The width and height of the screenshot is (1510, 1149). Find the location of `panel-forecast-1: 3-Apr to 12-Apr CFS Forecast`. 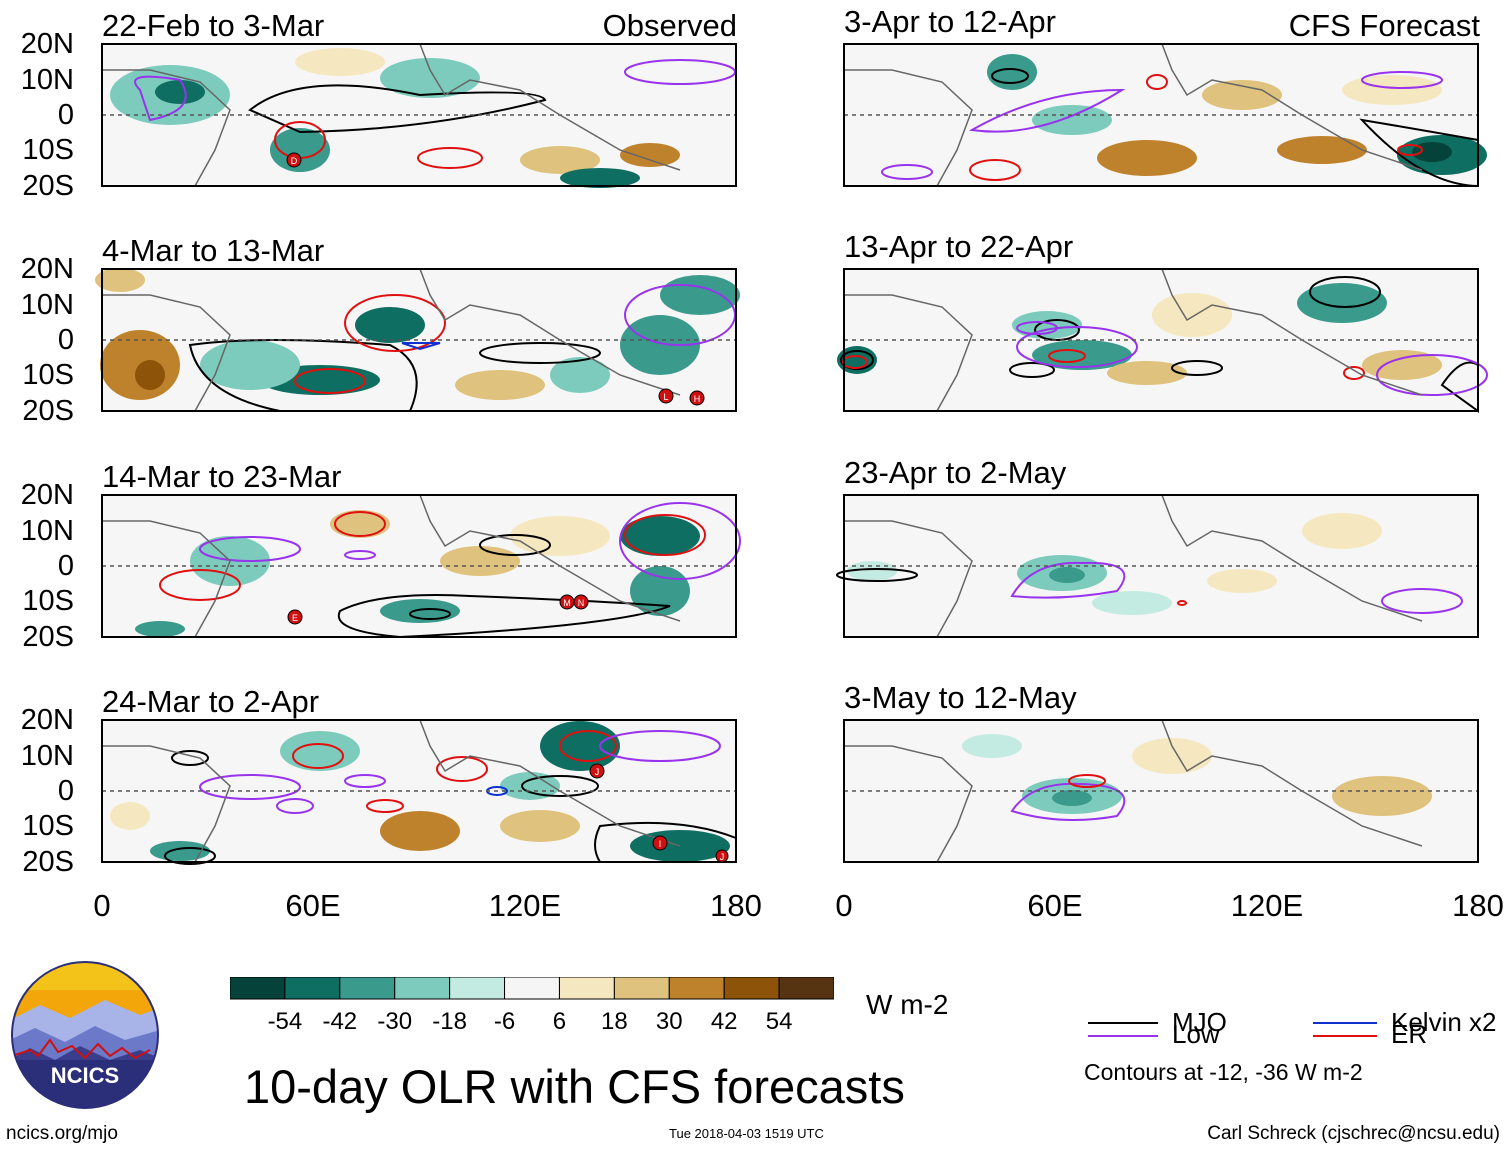

panel-forecast-1: 3-Apr to 12-Apr CFS Forecast is located at coordinates (1126, 100).